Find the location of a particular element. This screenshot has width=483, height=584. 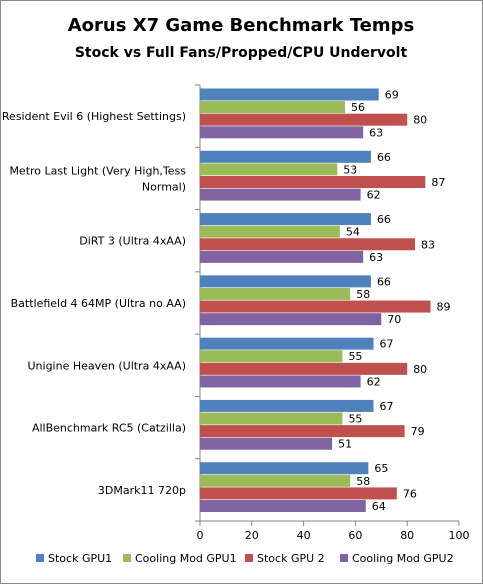

data-label: 51 is located at coordinates (345, 444).